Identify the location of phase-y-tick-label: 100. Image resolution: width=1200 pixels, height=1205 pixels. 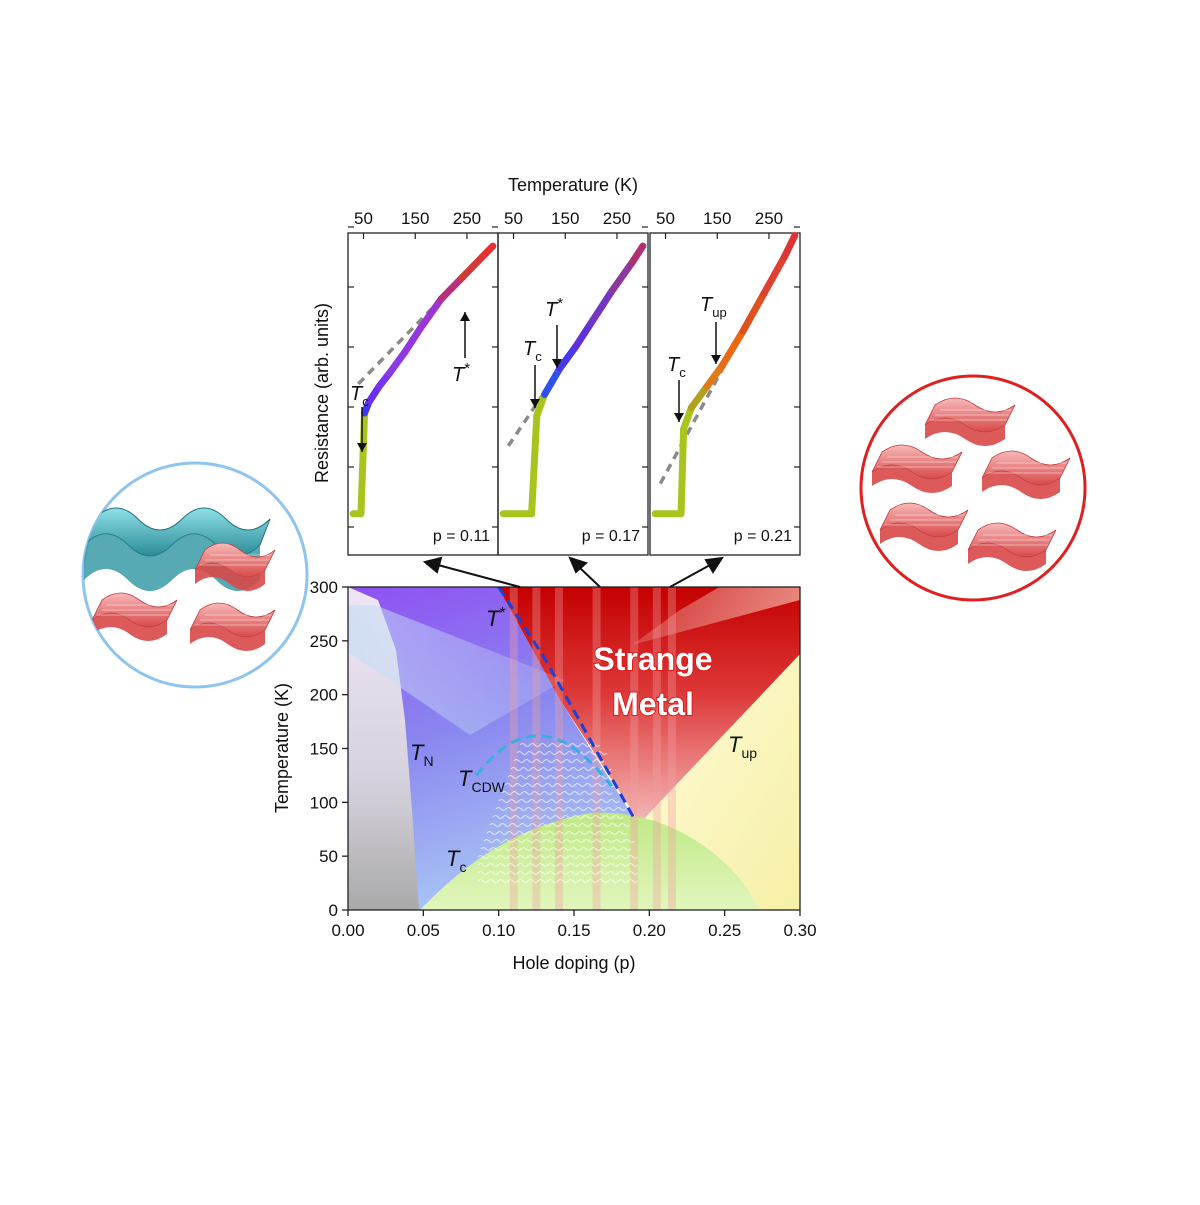
(324, 802).